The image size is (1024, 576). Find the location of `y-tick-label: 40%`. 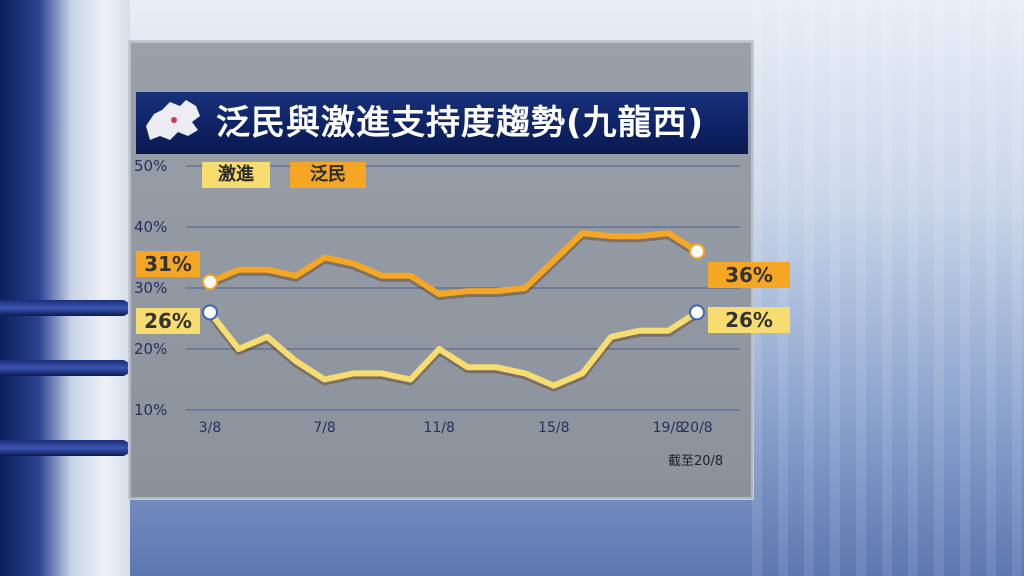

y-tick-label: 40% is located at coordinates (150, 227).